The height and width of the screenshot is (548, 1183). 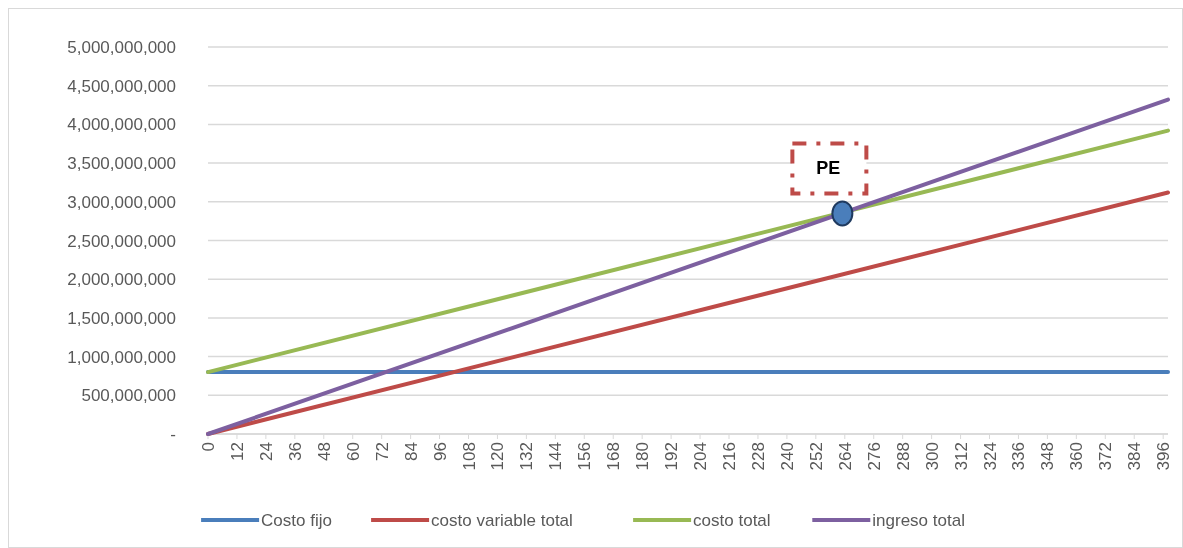 I want to click on x-tick-label: 132, so click(x=527, y=456).